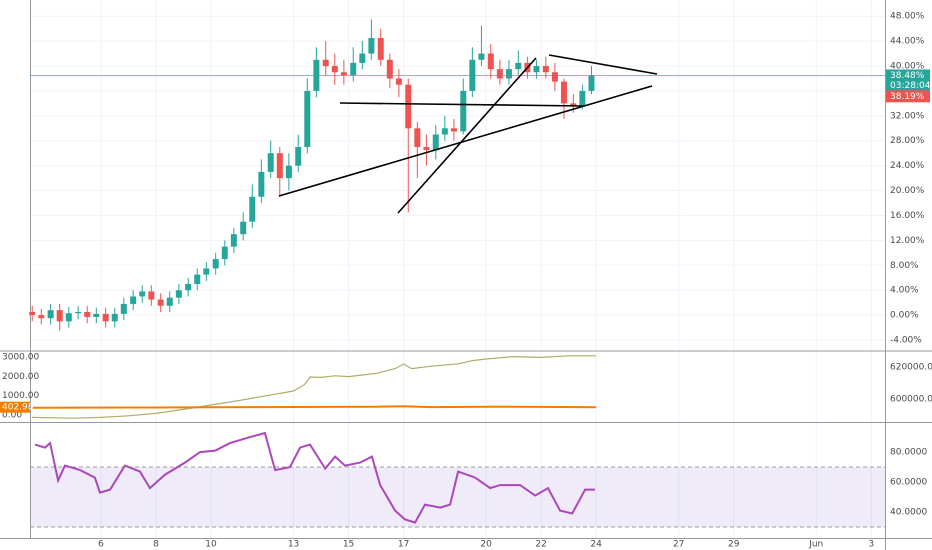  I want to click on x-tick-label: 15, so click(348, 545).